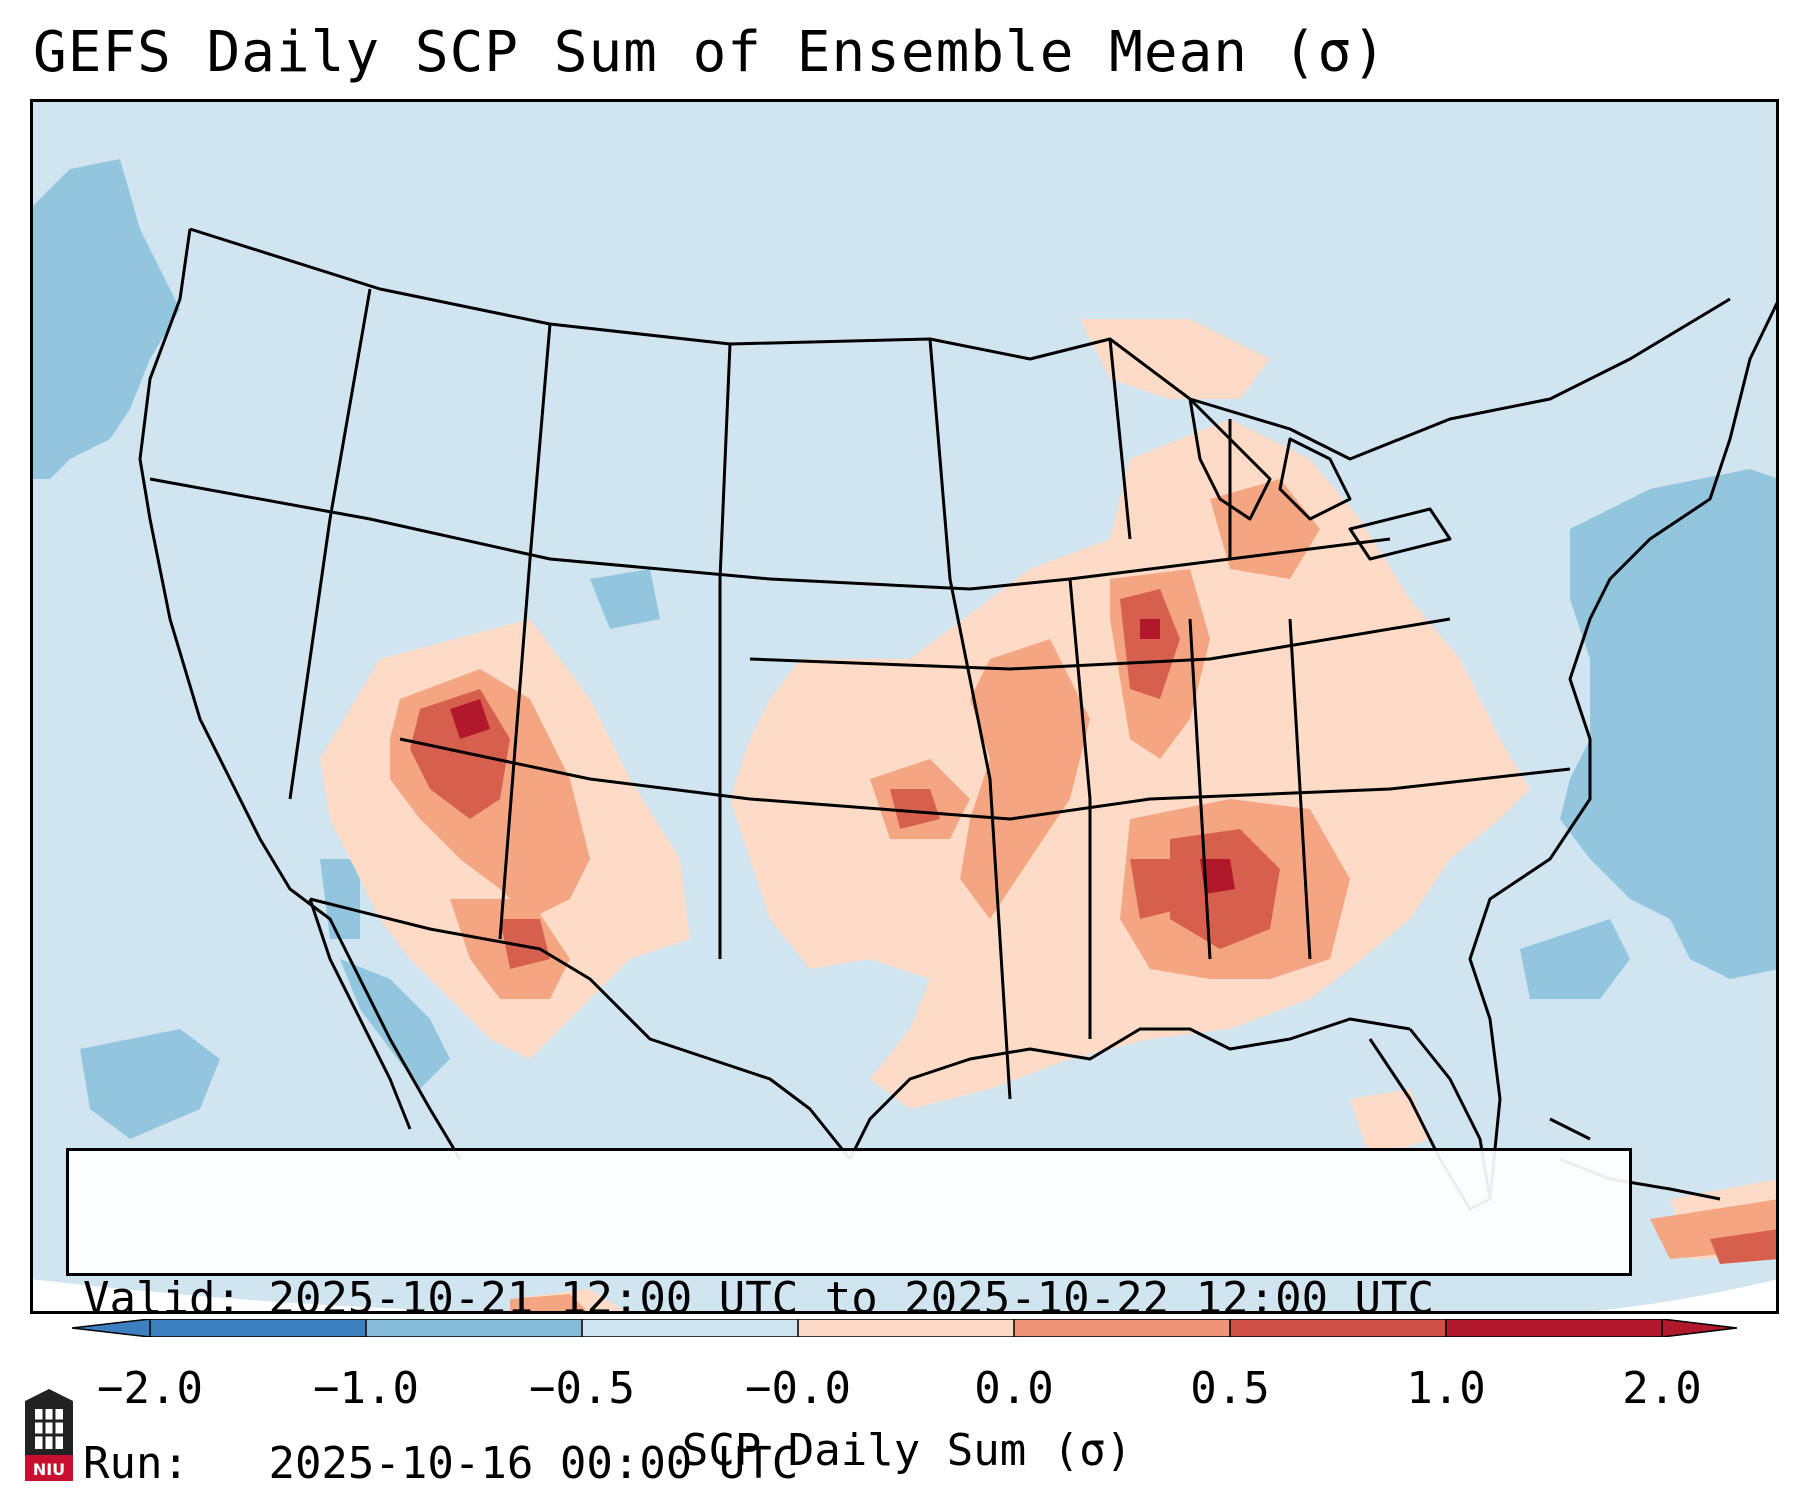  What do you see at coordinates (582, 1388) in the screenshot?
I see `colorbar-tick-label: −0.5` at bounding box center [582, 1388].